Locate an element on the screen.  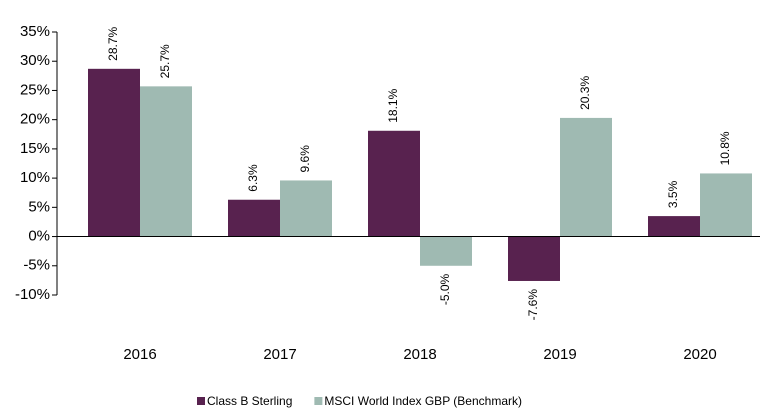
y-tick-label: 15% is located at coordinates (35, 148).